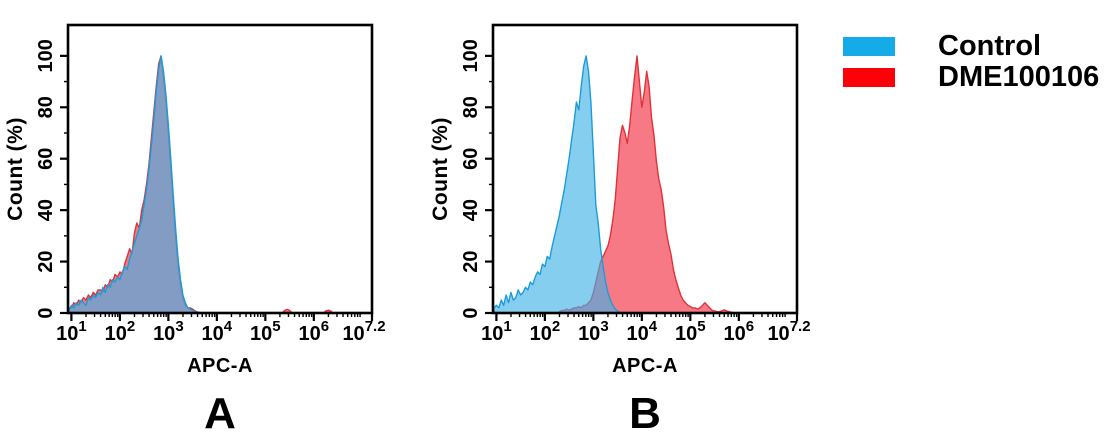 This screenshot has width=1115, height=439. Describe the element at coordinates (1019, 77) in the screenshot. I see `legend-label-dme100106: DME100106` at that location.